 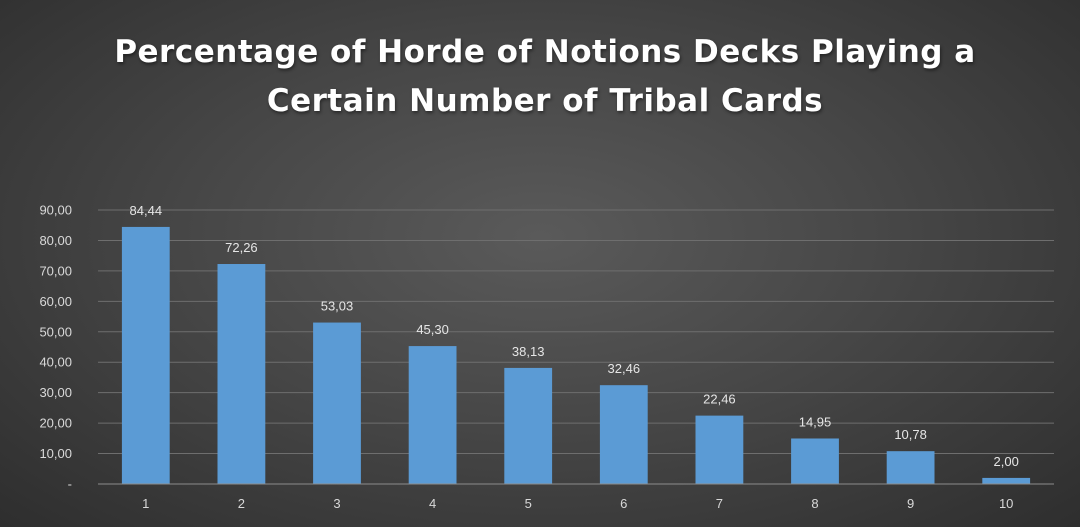 What do you see at coordinates (623, 503) in the screenshot?
I see `x-tick-label: 6` at bounding box center [623, 503].